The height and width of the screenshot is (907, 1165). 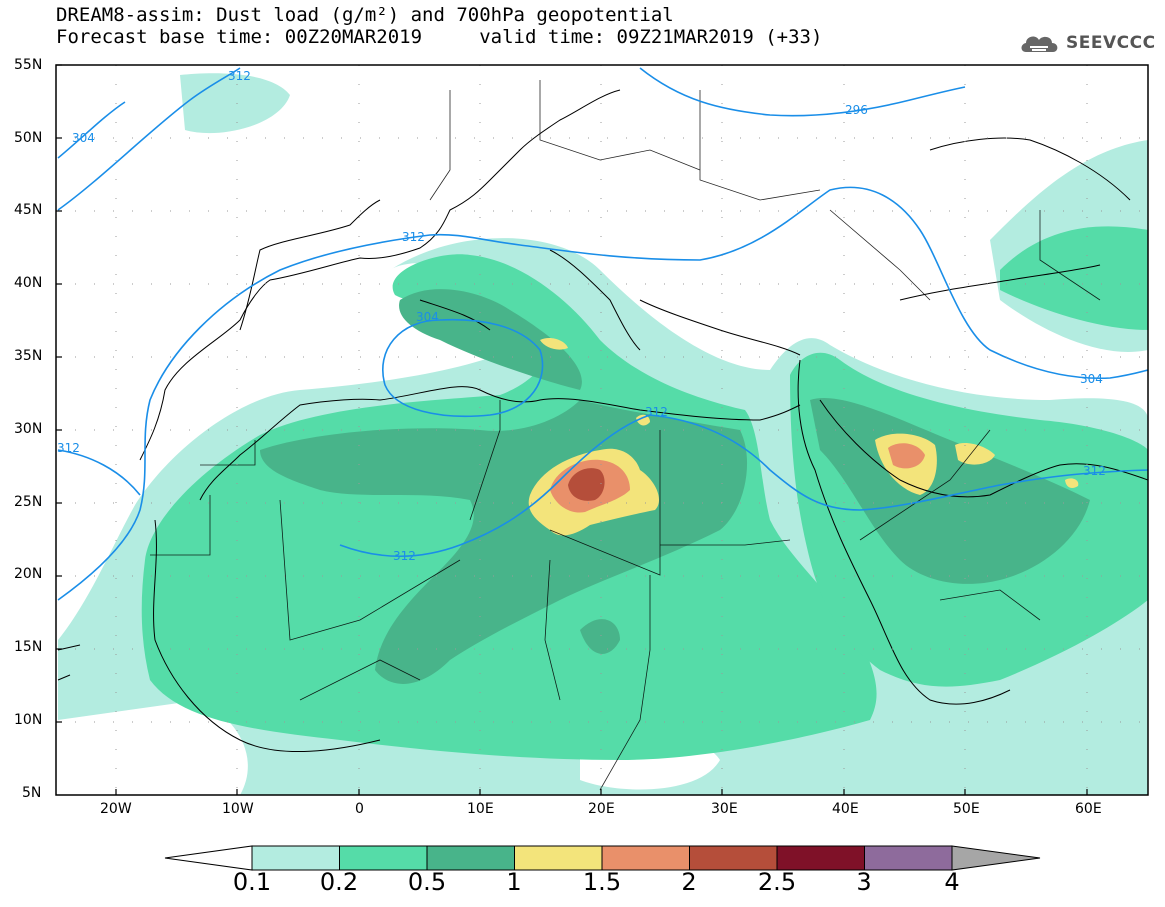 I want to click on lon-label: 10W, so click(x=238, y=809).